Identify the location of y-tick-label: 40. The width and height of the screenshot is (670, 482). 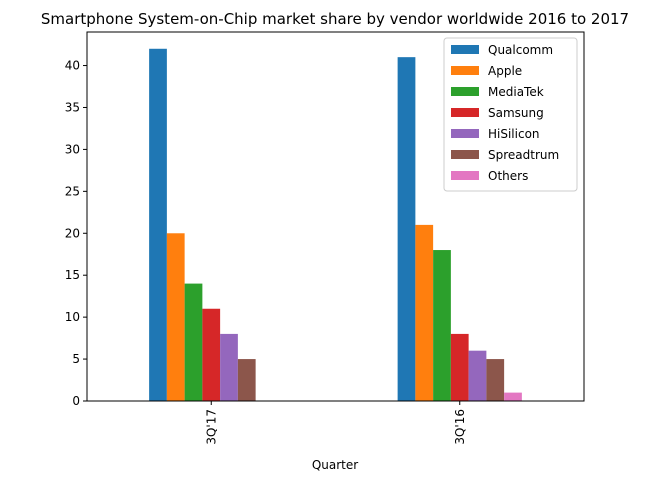
(72, 66).